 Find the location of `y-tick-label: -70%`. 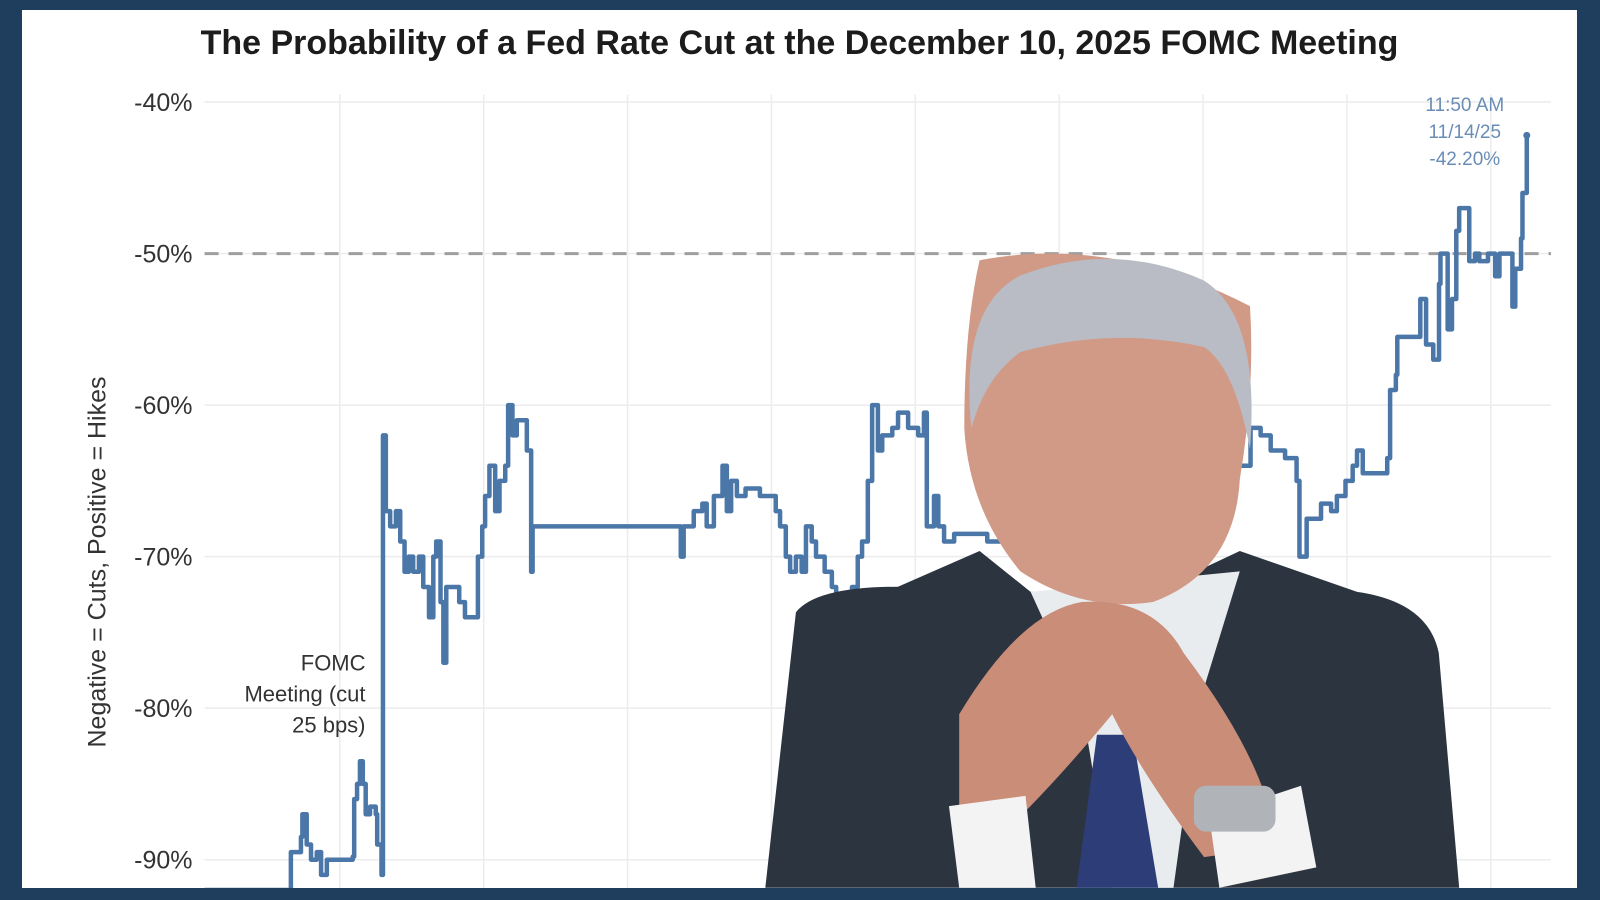

y-tick-label: -70% is located at coordinates (163, 558).